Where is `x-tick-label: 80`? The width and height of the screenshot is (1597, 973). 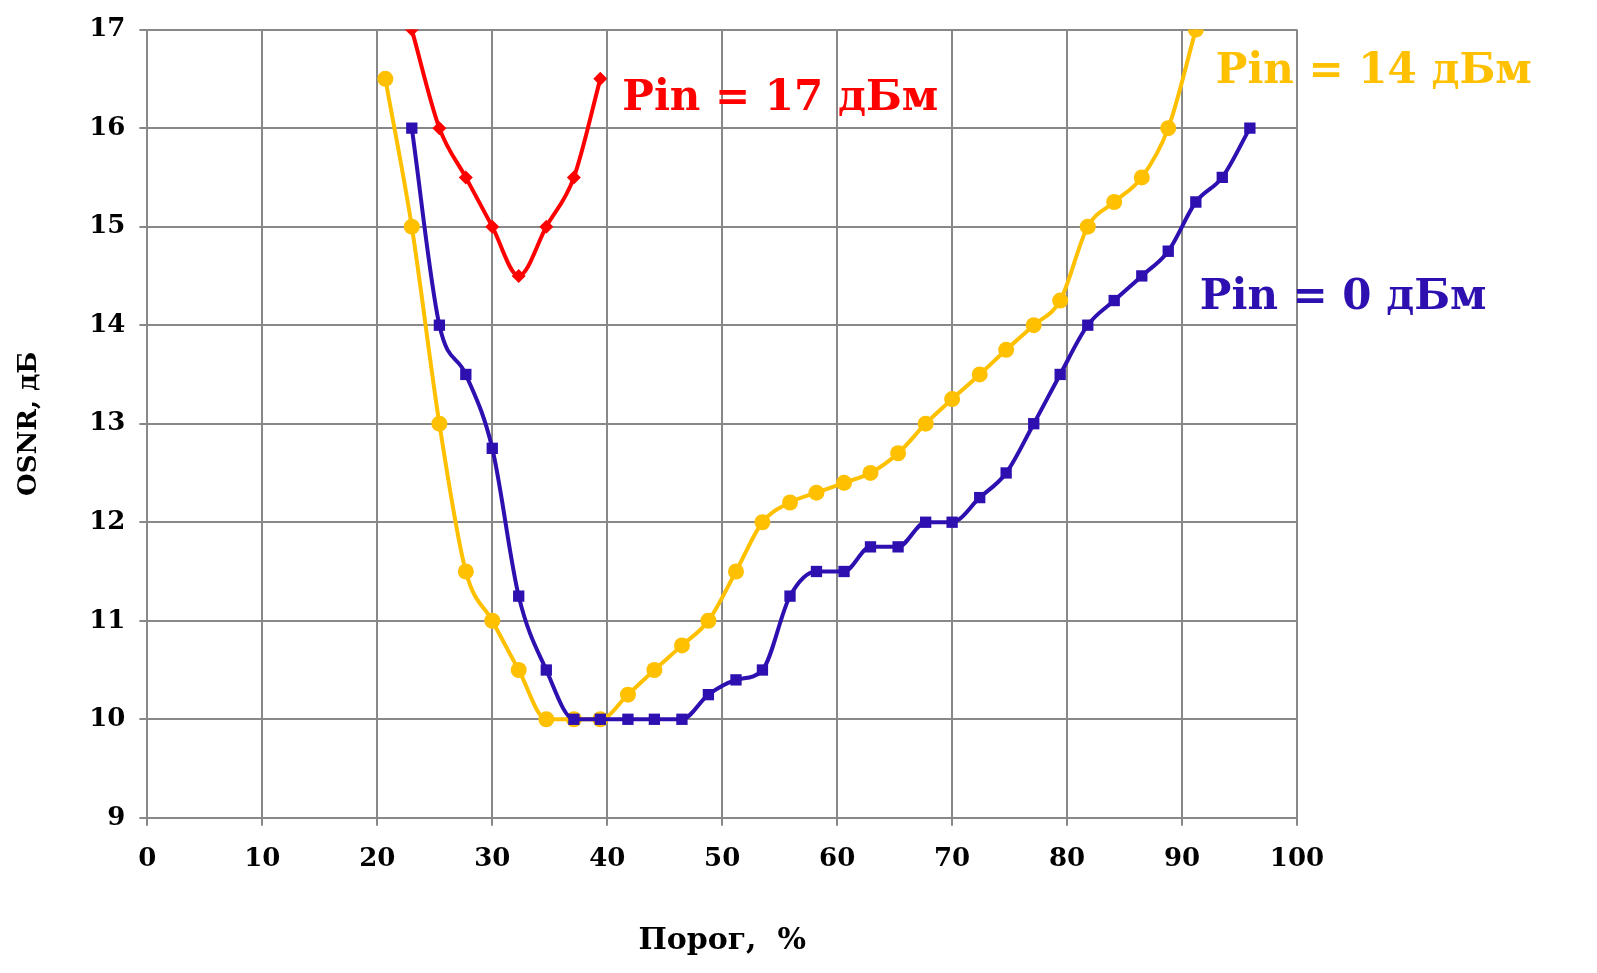
x-tick-label: 80 is located at coordinates (1067, 857).